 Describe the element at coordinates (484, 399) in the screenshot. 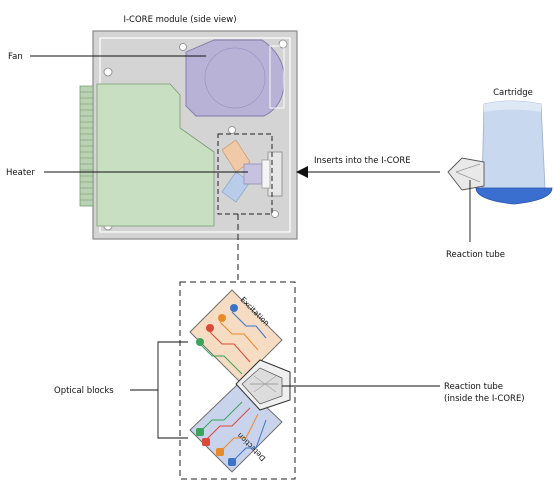

I see `reaction-tube-inside-label-2: (inside the I-CORE)` at that location.